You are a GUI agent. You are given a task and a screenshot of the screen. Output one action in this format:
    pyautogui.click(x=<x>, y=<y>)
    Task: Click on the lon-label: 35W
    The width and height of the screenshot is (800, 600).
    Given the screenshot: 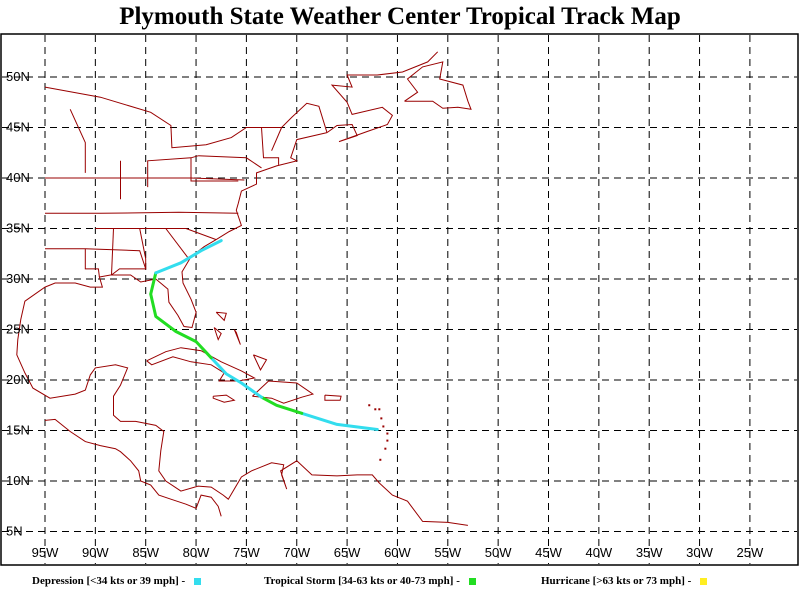 What is the action you would take?
    pyautogui.click(x=649, y=552)
    